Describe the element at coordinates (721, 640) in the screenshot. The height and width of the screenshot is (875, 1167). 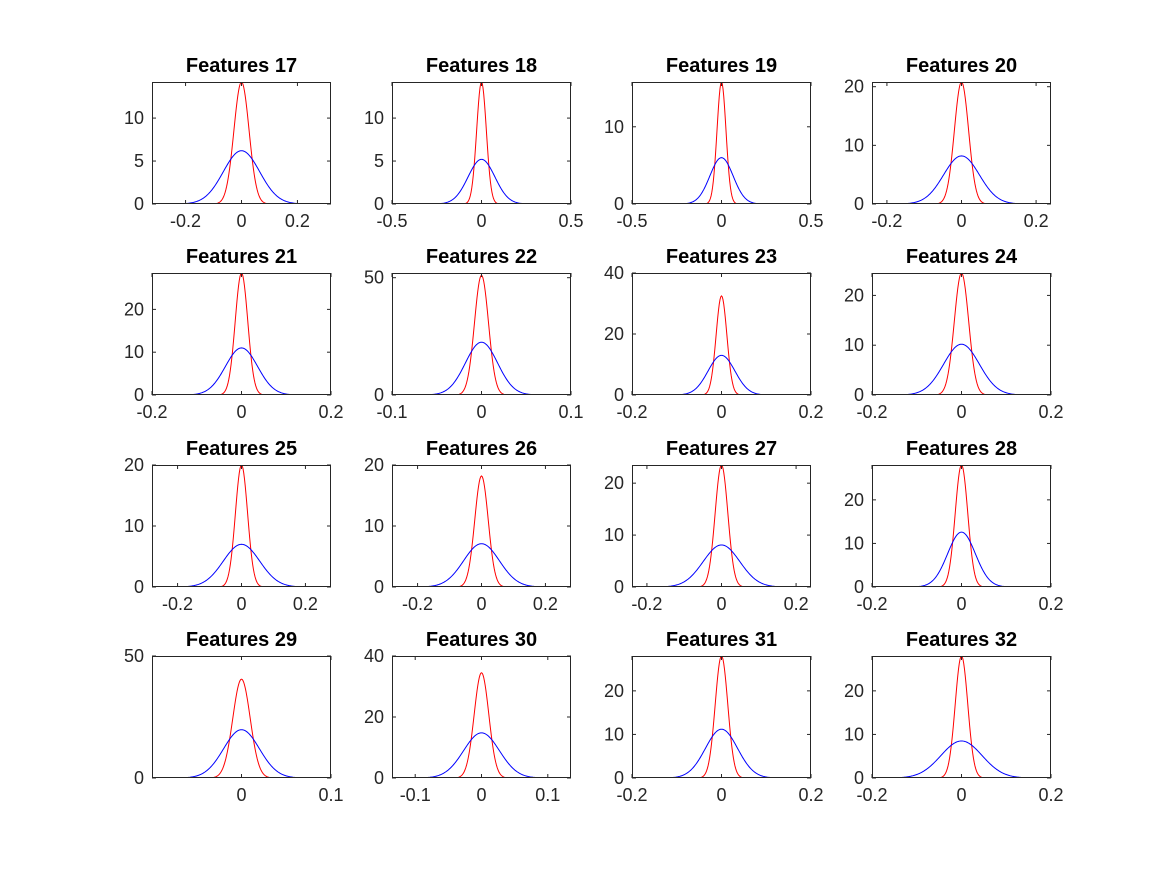
I see `subplot-title: Features 31` at that location.